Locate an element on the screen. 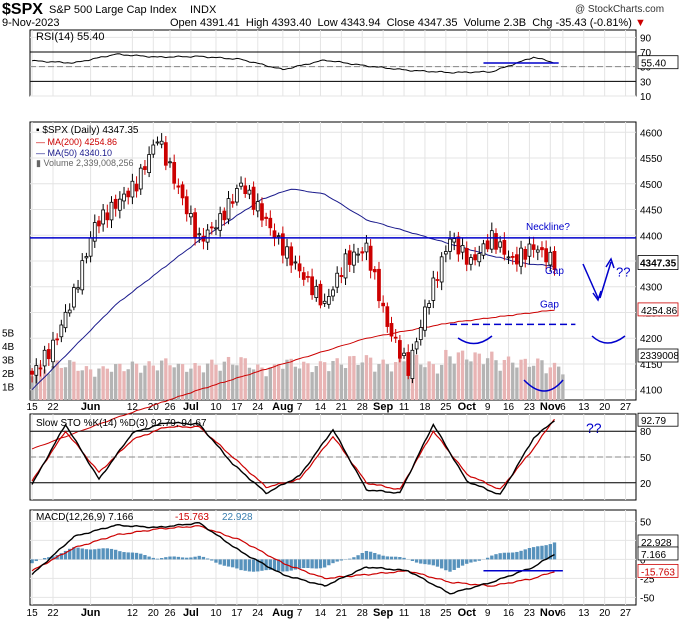 The width and height of the screenshot is (680, 621). x-tick-label: 21 is located at coordinates (342, 613).